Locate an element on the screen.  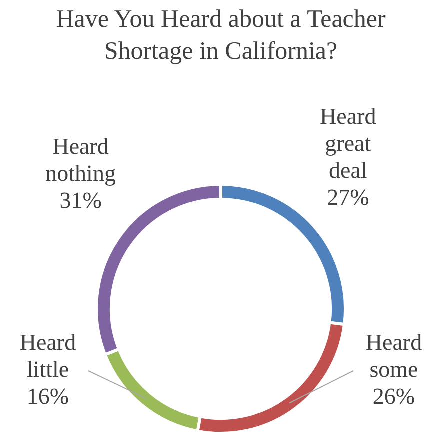
data-label: 31% is located at coordinates (81, 200).